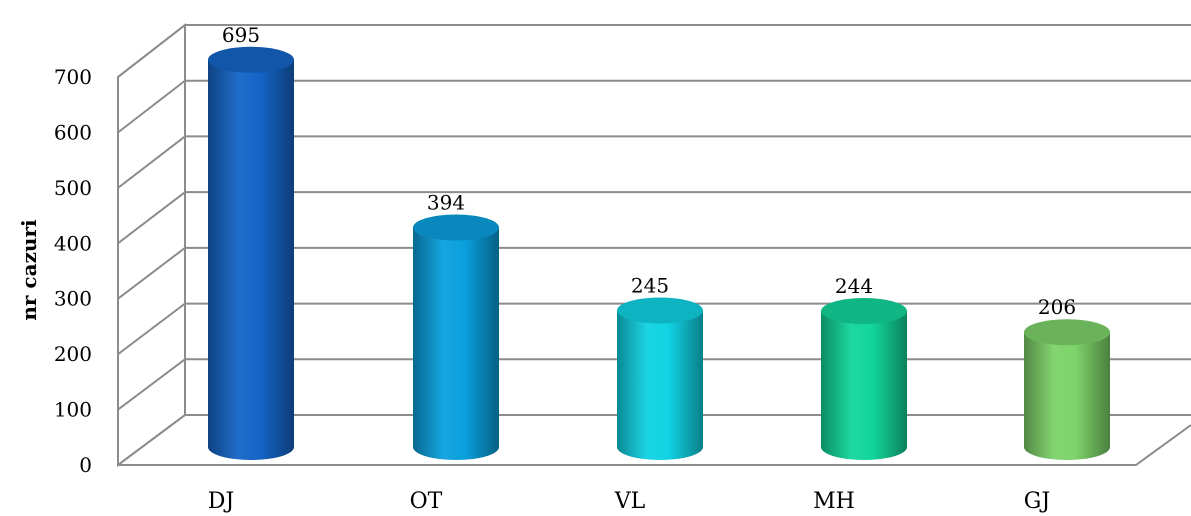 The width and height of the screenshot is (1191, 516). What do you see at coordinates (221, 501) in the screenshot?
I see `category-label-DJ: DJ` at bounding box center [221, 501].